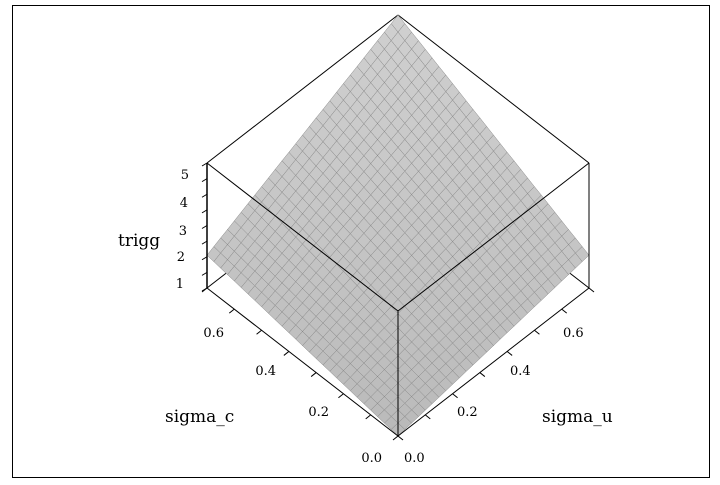 This screenshot has height=485, width=720. Describe the element at coordinates (371, 458) in the screenshot. I see `y-tick-label-0.0: 0.0` at that location.